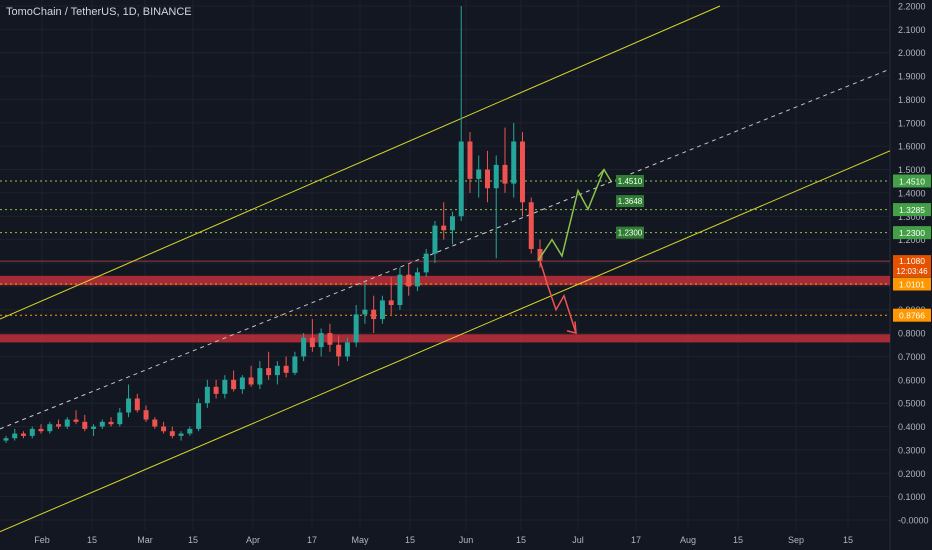 This screenshot has height=550, width=932. What do you see at coordinates (912, 450) in the screenshot?
I see `y-tick-label: 0.3000` at bounding box center [912, 450].